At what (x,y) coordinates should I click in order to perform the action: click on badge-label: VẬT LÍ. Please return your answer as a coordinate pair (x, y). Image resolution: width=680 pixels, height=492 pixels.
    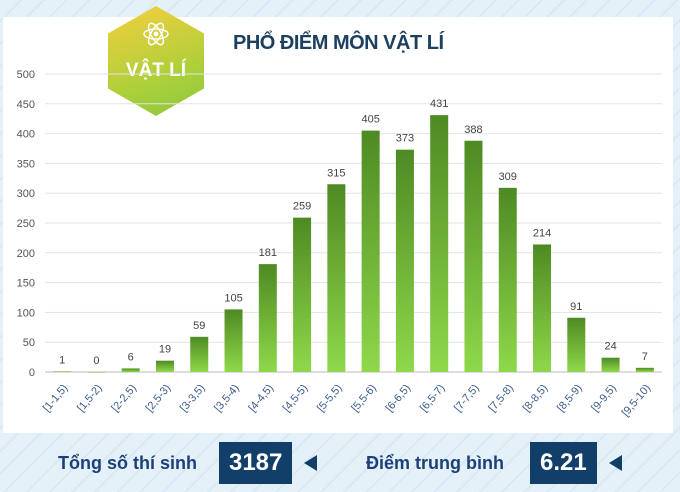
    Looking at the image, I should click on (156, 70).